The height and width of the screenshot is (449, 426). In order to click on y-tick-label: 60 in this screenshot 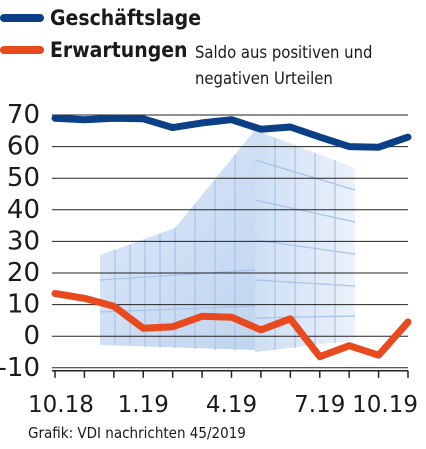, I will do `click(23, 147)`.